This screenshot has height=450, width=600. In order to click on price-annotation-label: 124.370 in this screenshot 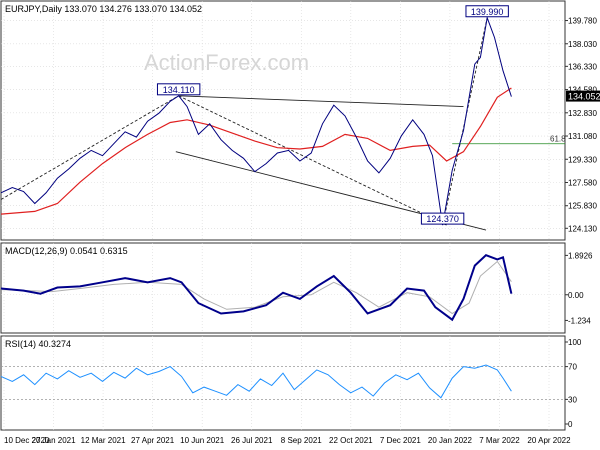, I will do `click(442, 219)`.